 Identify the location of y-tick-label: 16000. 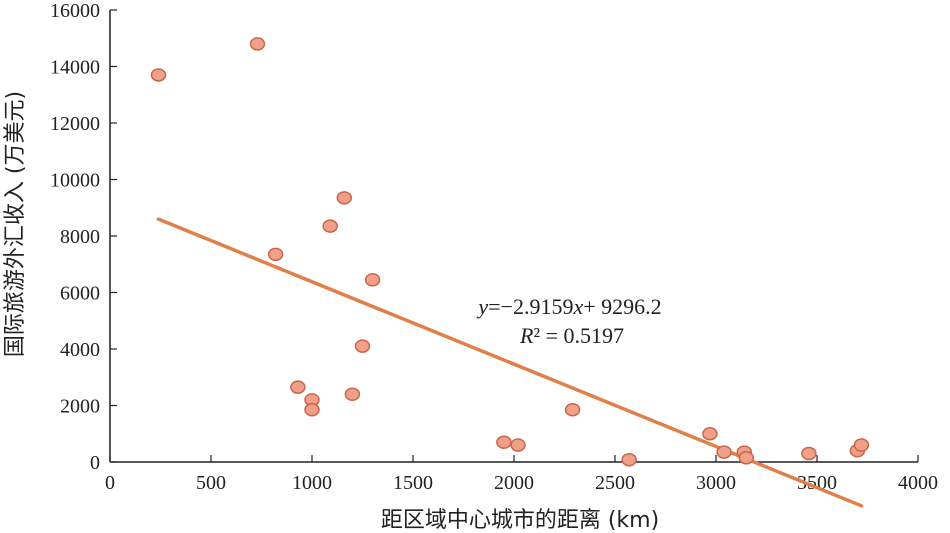
(75, 11).